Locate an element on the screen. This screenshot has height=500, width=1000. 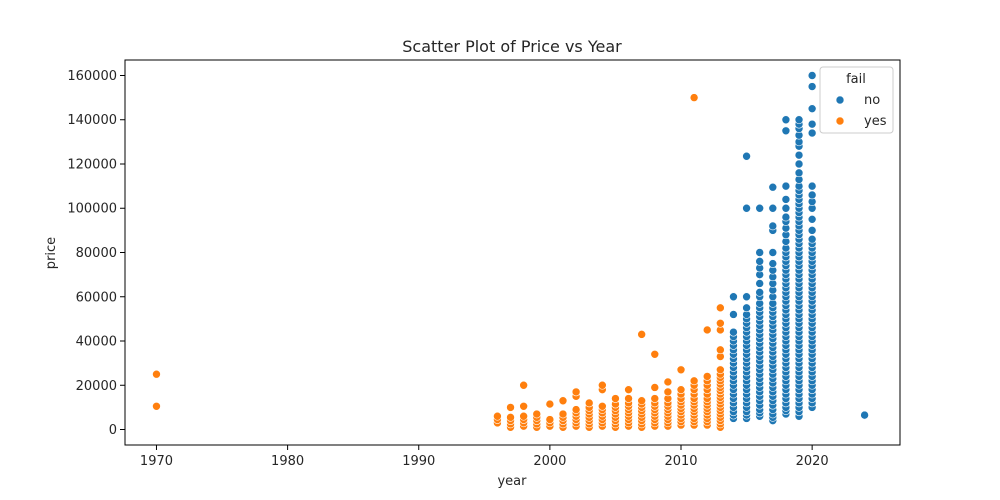
x-tick-label: 2020 is located at coordinates (812, 461).